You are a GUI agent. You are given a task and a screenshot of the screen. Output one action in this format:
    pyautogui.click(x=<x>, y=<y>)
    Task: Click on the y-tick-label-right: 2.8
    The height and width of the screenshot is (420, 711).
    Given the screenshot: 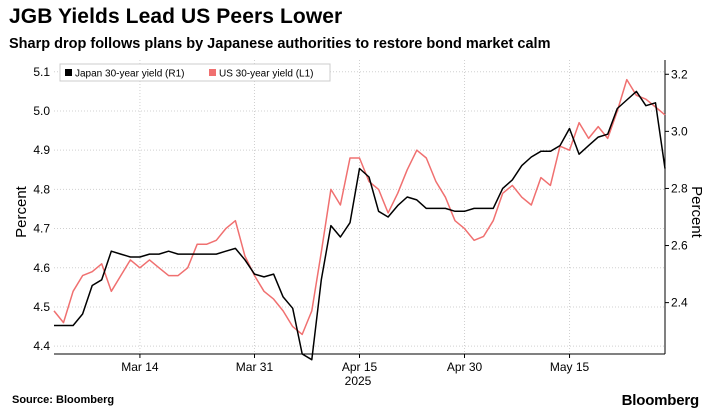 What is the action you would take?
    pyautogui.click(x=679, y=188)
    